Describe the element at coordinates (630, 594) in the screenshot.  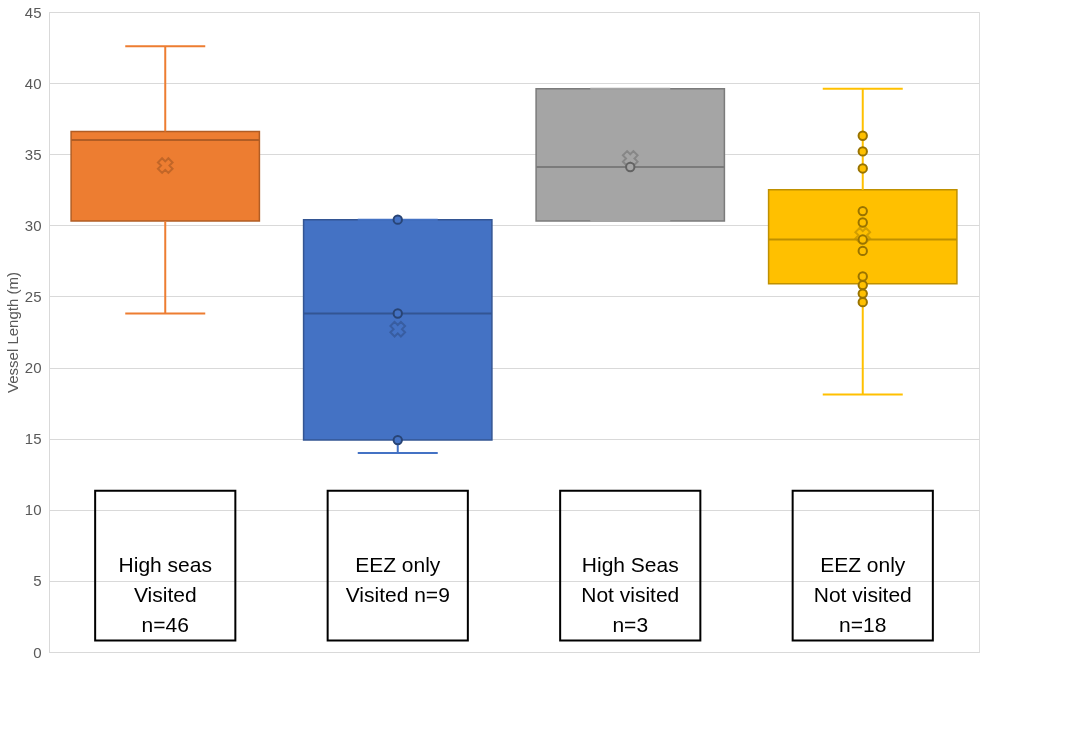
I see `x-tick-label: High Seas Not visited n=3` at that location.